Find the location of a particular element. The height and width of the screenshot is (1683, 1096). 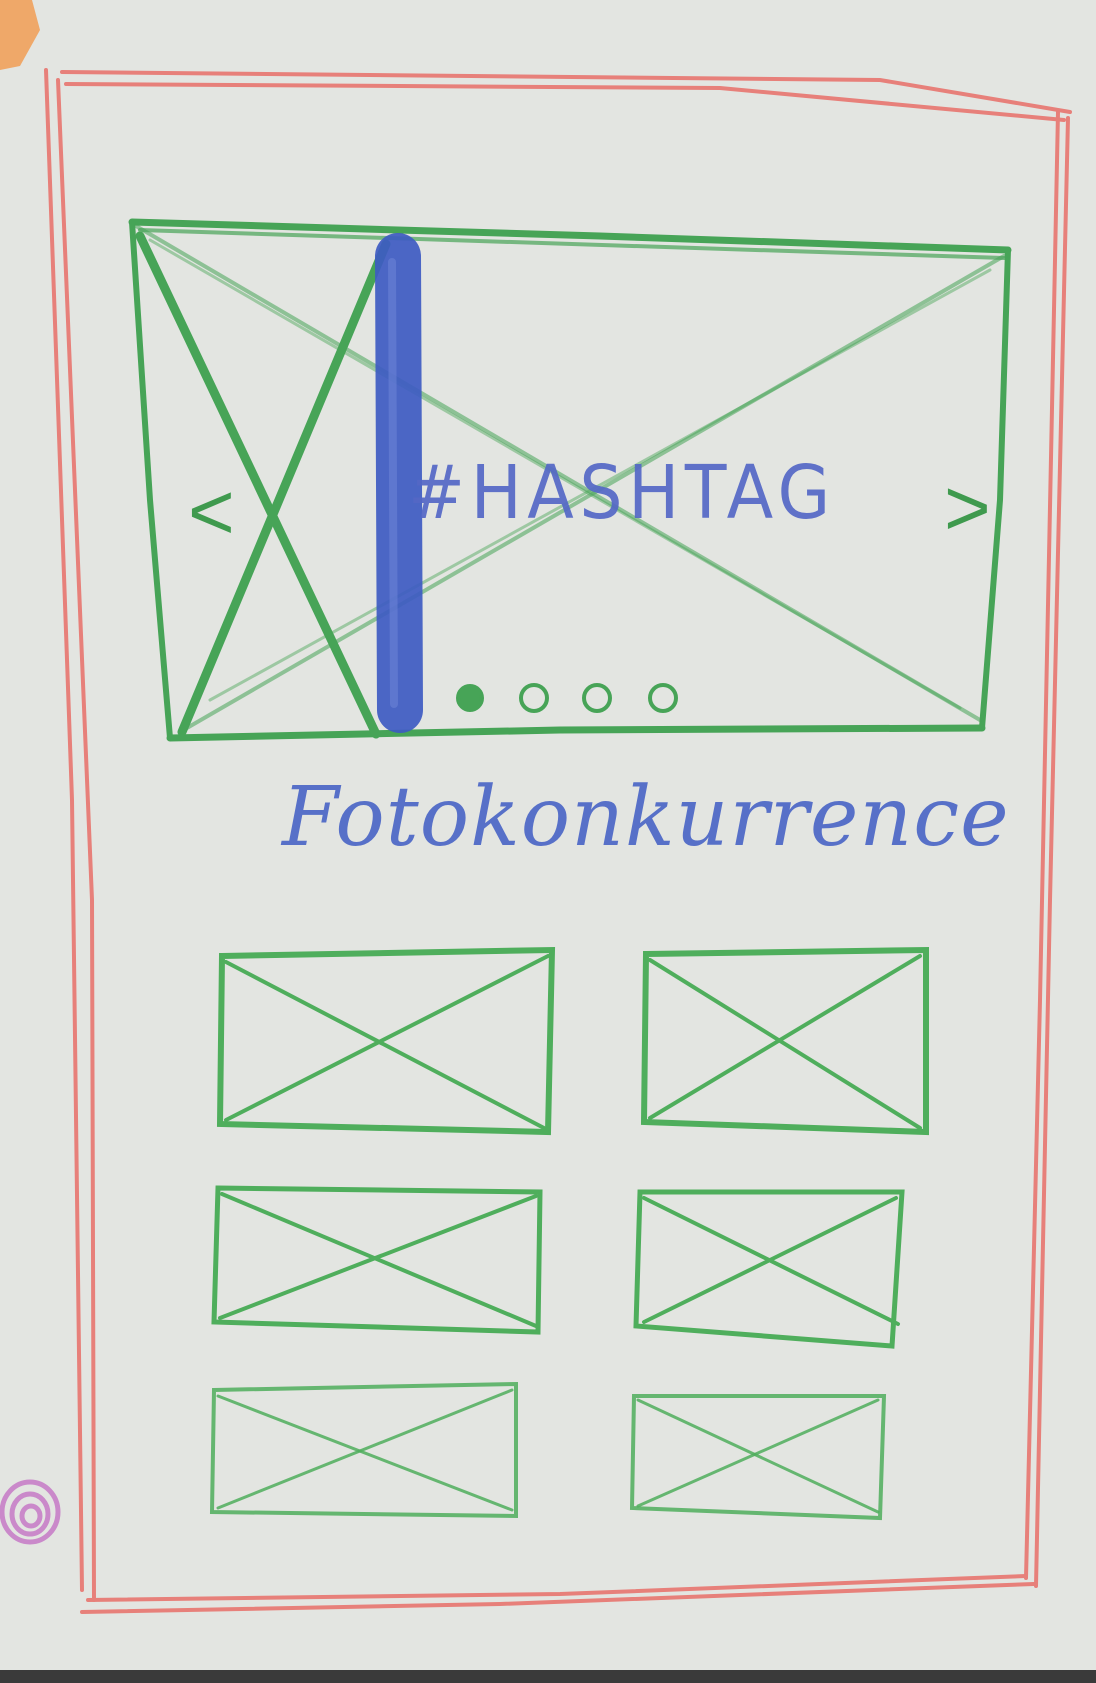

orange-mark is located at coordinates (20, 35).